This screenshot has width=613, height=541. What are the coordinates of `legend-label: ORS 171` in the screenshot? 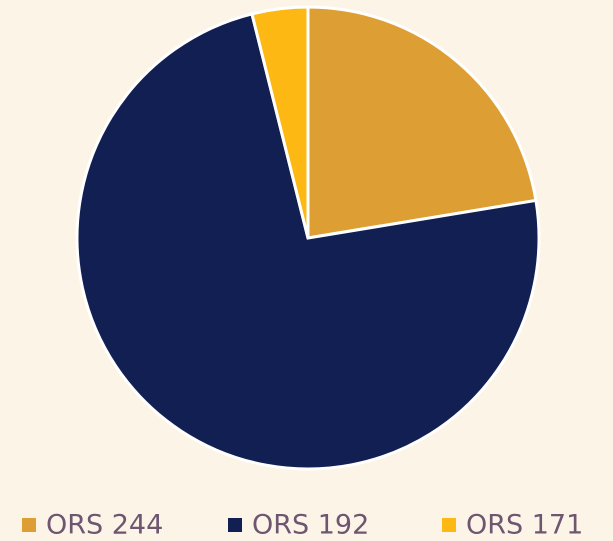 It's located at (524, 525).